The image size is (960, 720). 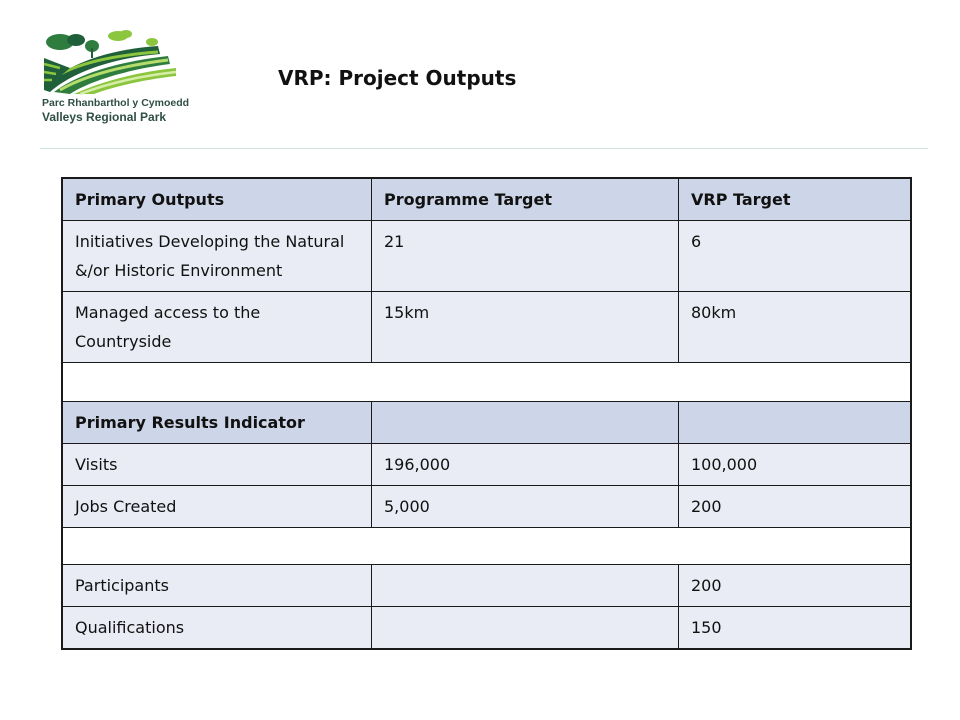 I want to click on table-row: Participants 200, so click(x=486, y=585).